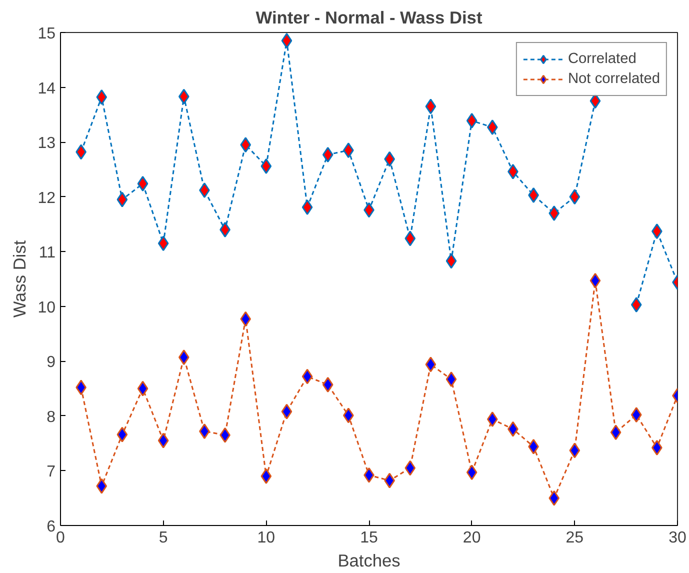 The height and width of the screenshot is (573, 689). I want to click on y-tick-label: 14, so click(47, 89).